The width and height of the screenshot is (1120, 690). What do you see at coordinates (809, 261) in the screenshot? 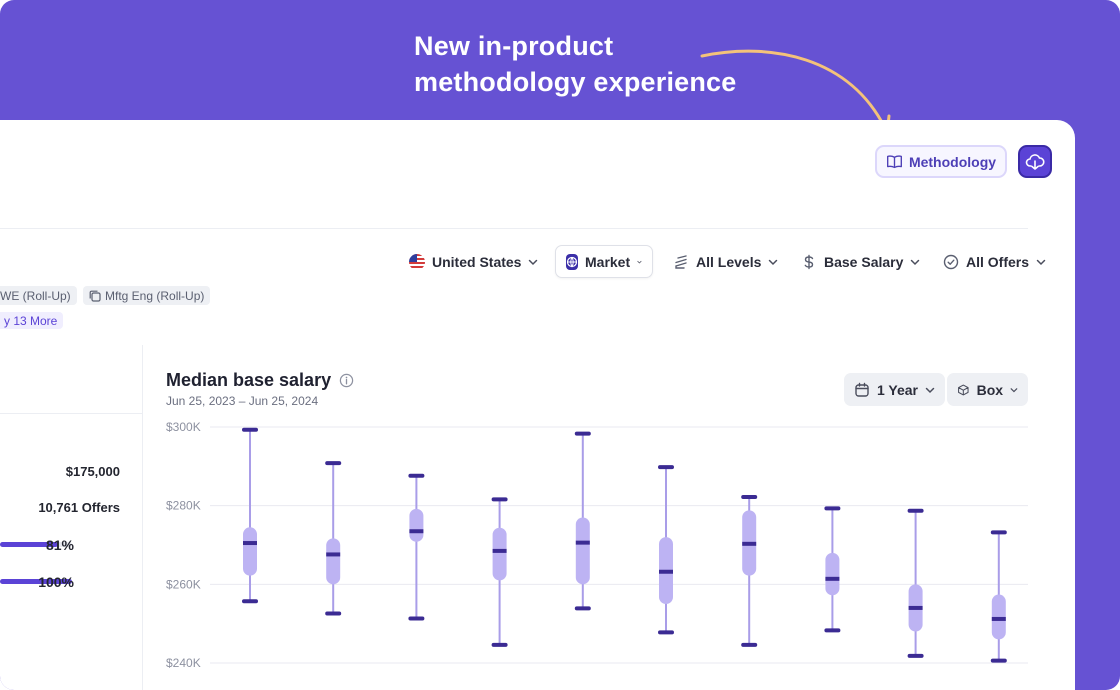
I see `dollar-icon` at bounding box center [809, 261].